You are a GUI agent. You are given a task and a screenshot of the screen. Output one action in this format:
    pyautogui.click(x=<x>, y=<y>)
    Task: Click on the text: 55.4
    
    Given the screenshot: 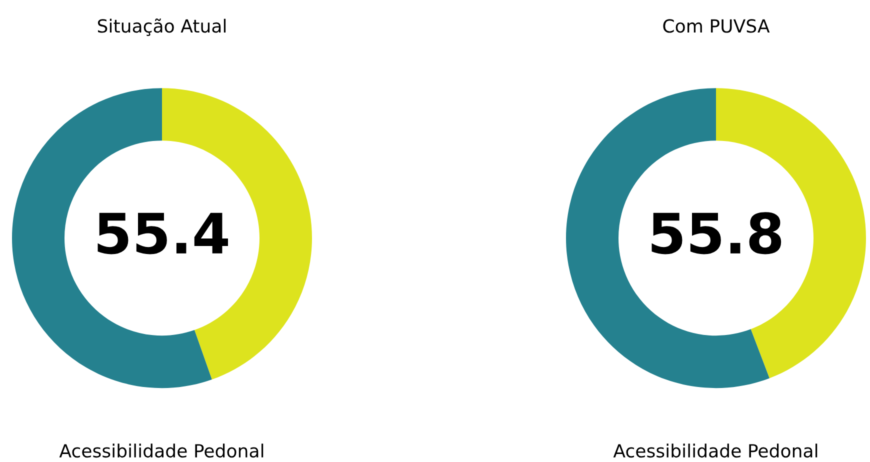 What is the action you would take?
    pyautogui.click(x=163, y=233)
    